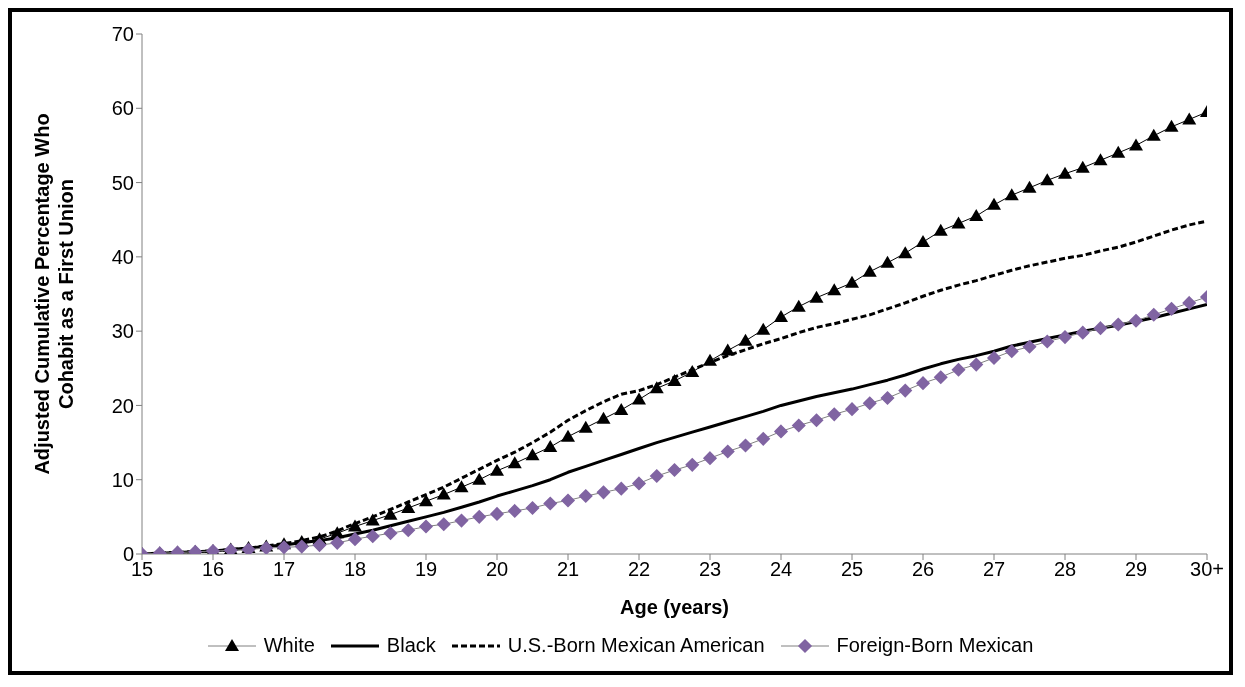  What do you see at coordinates (636, 645) in the screenshot?
I see `legend-label: U.S.-Born Mexican American` at bounding box center [636, 645].